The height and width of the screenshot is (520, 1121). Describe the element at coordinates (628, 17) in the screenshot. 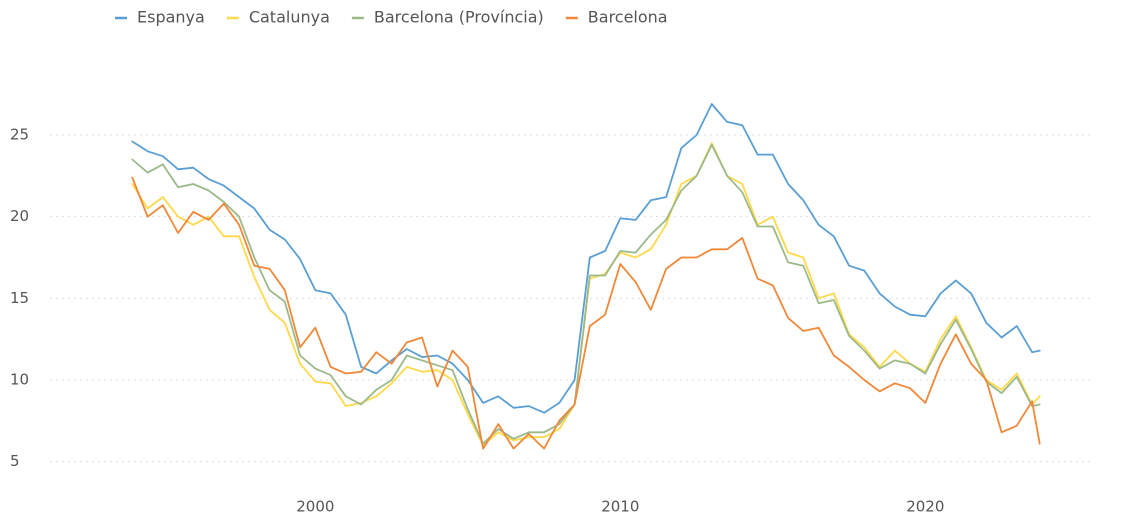

I see `legend-label: Barcelona` at that location.